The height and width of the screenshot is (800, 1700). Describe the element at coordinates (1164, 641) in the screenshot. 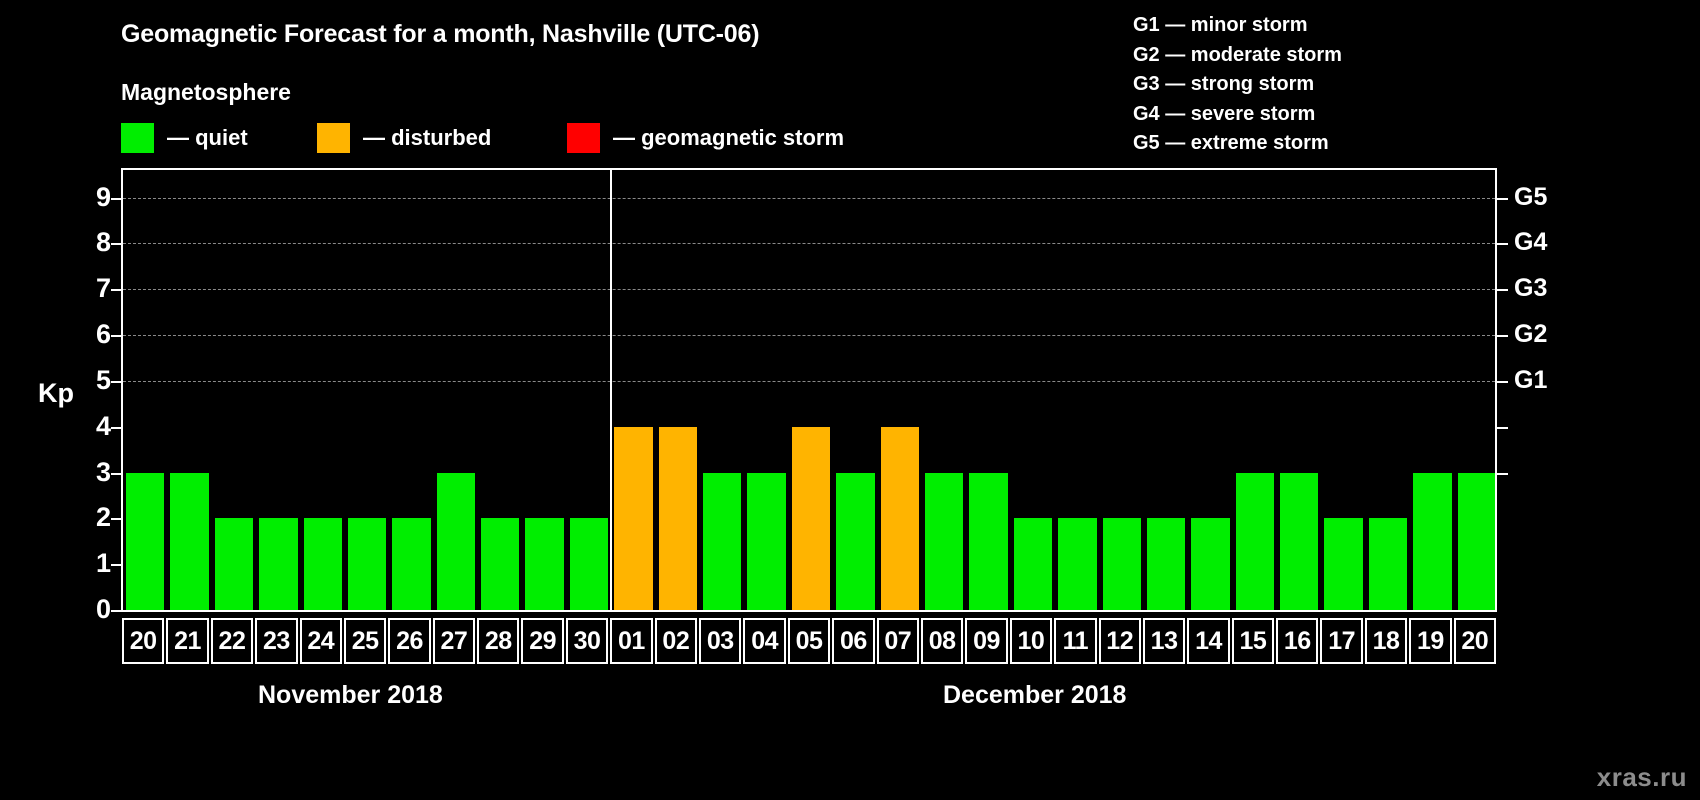

I see `x-axis-day-label: 13` at that location.